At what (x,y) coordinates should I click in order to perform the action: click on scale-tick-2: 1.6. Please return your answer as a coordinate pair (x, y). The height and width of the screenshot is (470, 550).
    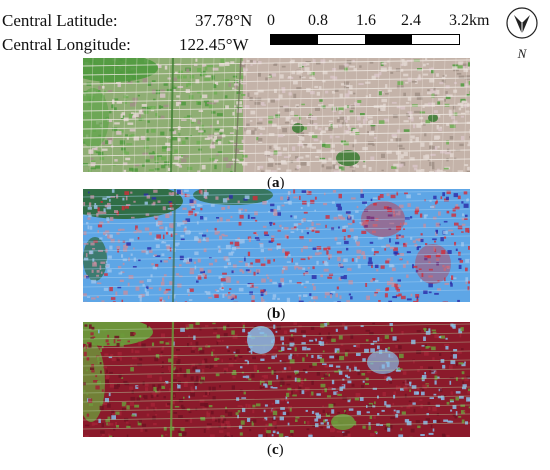
    Looking at the image, I should click on (366, 20).